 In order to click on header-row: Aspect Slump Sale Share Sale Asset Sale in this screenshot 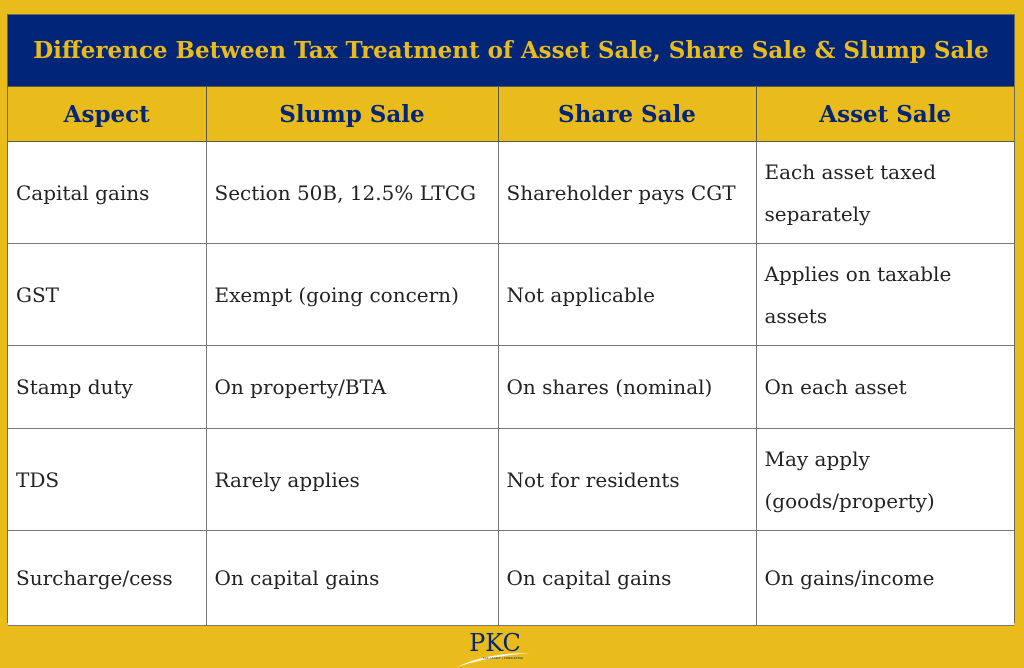, I will do `click(511, 114)`.